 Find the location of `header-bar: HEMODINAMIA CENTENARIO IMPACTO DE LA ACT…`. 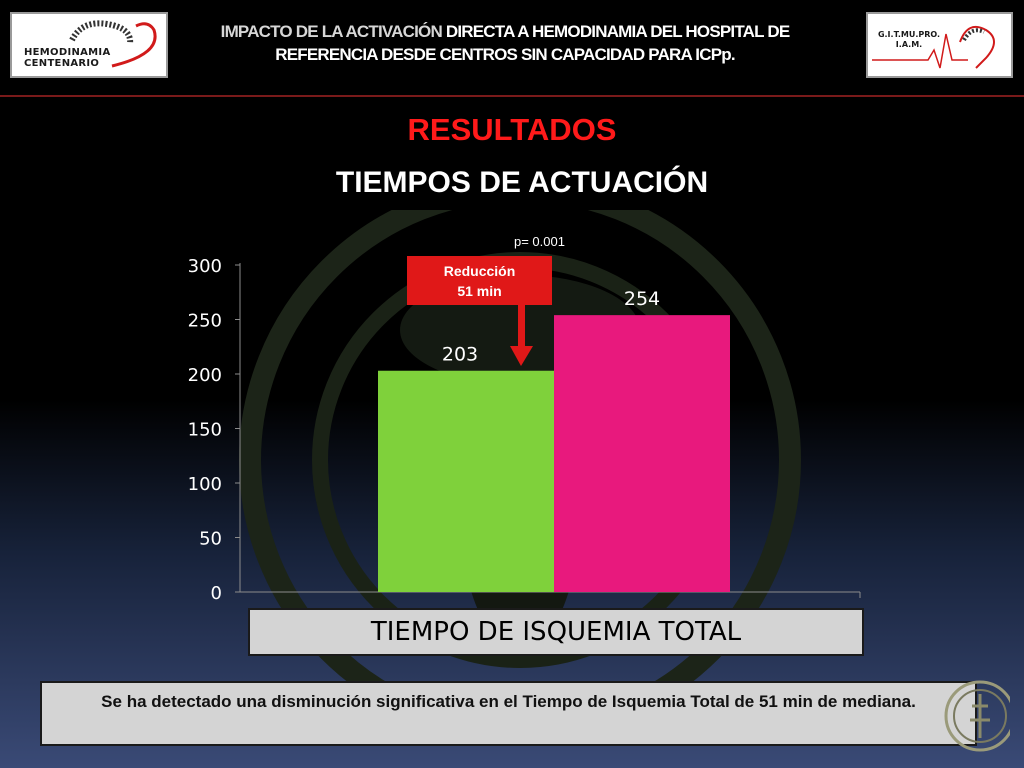

header-bar: HEMODINAMIA CENTENARIO IMPACTO DE LA ACT… is located at coordinates (512, 48).